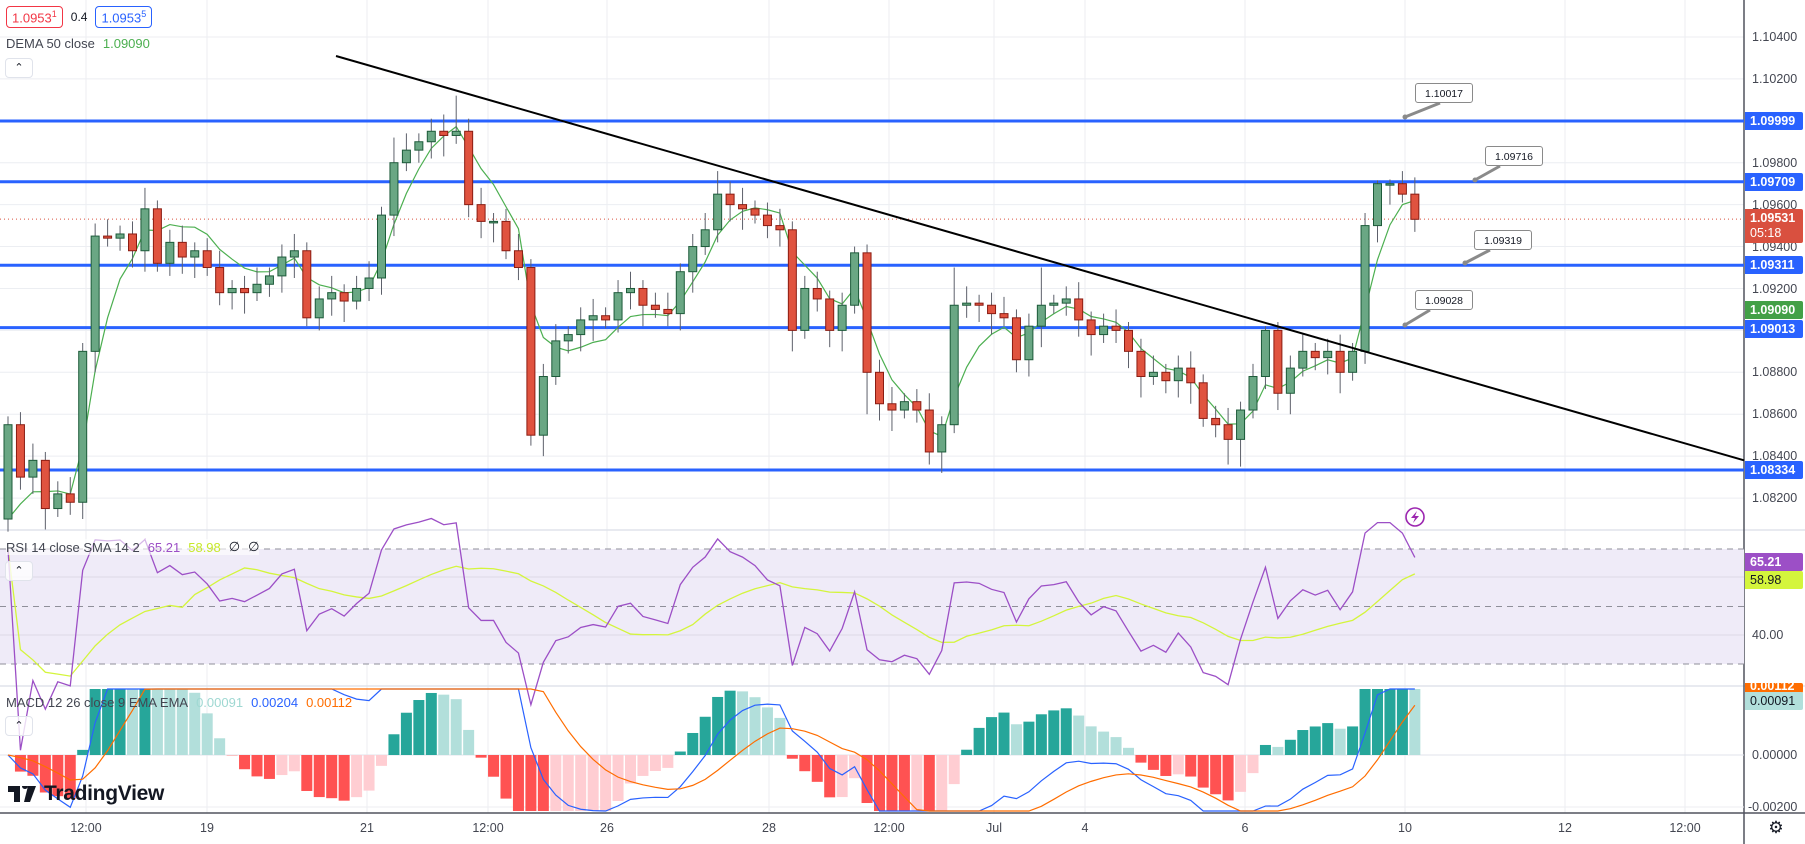 This screenshot has width=1805, height=844. Describe the element at coordinates (769, 828) in the screenshot. I see `time-tick: 28` at that location.